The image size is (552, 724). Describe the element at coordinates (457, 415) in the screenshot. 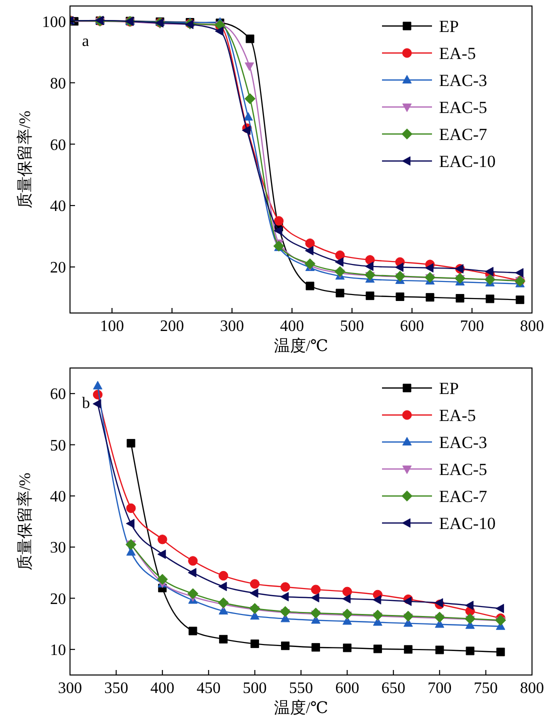

I see `legend-label: EA-5` at that location.